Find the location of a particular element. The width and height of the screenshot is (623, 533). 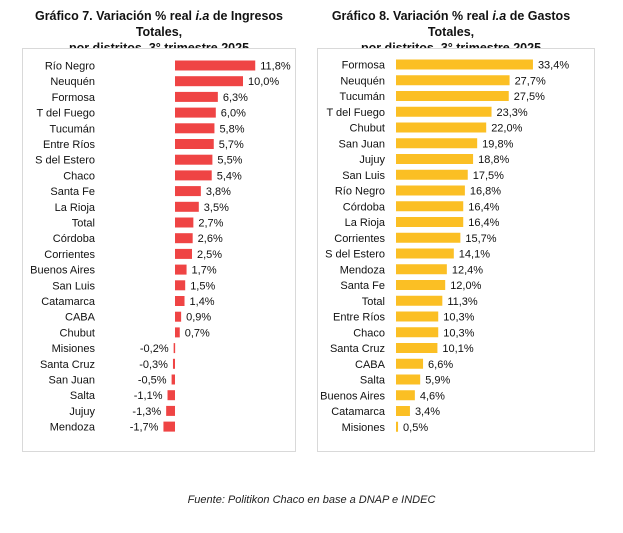

data-label: 16,8% is located at coordinates (485, 192).